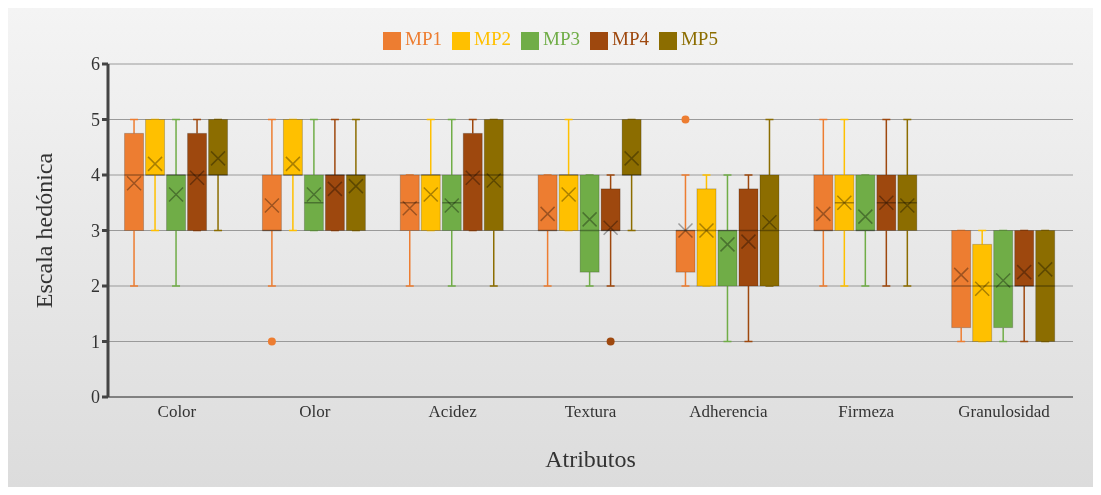  I want to click on y-axis-title: Escala hedónica, so click(43, 230).